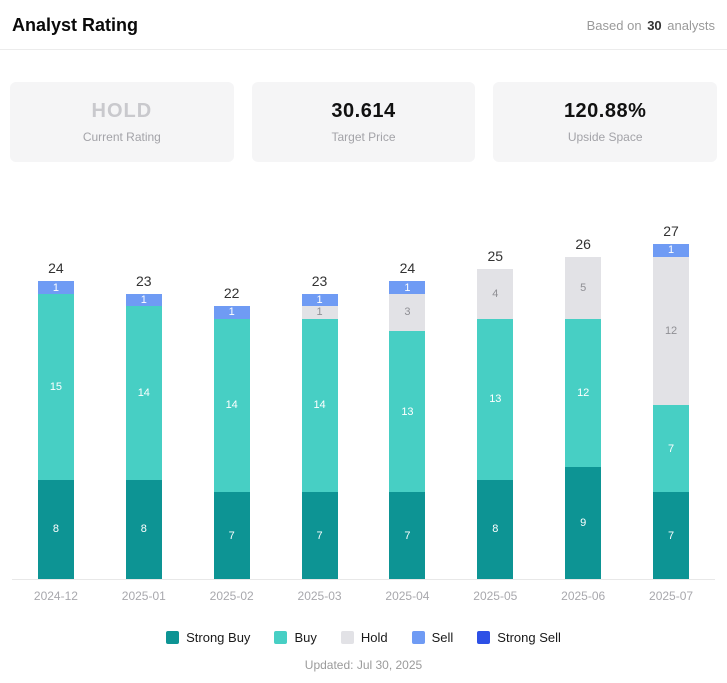 The image size is (727, 683). Describe the element at coordinates (671, 231) in the screenshot. I see `bar-total-label: 27` at that location.